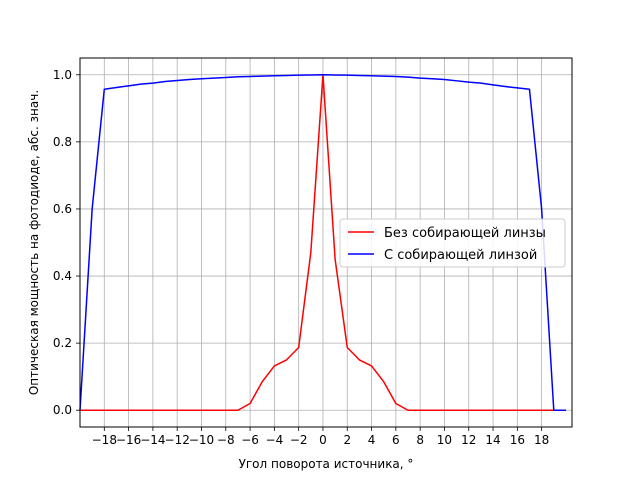 The image size is (635, 480). What do you see at coordinates (62, 410) in the screenshot?
I see `y-tick-label: 0.0` at bounding box center [62, 410].